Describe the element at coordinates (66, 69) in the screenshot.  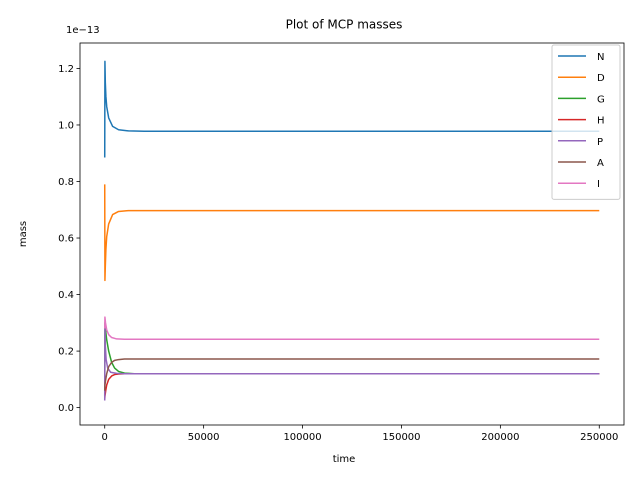
I see `y-tick-label: 1.2` at that location.